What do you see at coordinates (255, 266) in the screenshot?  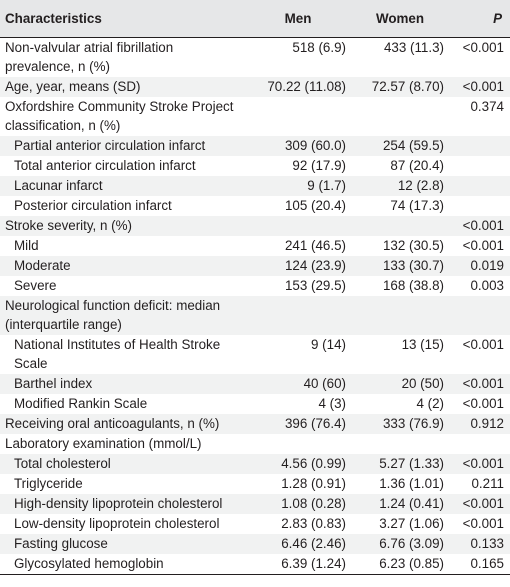 I see `table-row: Moderate 124 (23.9) 133 (30.7) 0.019` at bounding box center [255, 266].